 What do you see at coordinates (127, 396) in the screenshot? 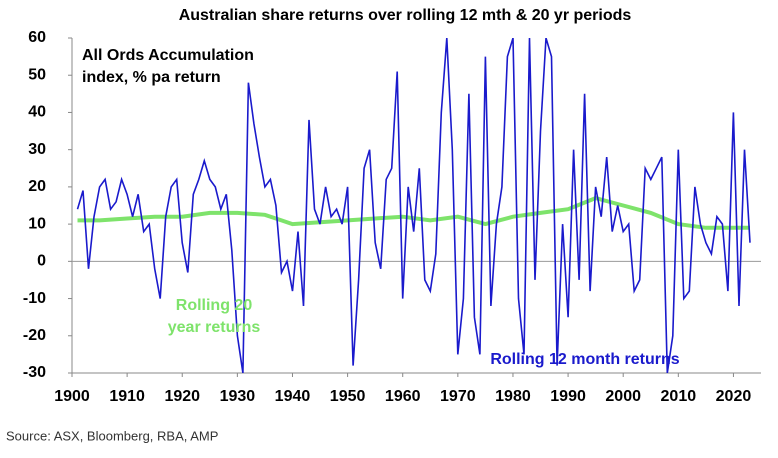
I see `x-tick-label: 1910` at bounding box center [127, 396].